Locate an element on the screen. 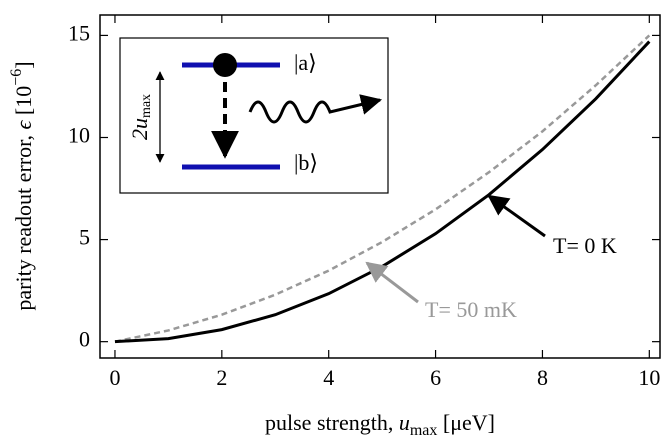 The height and width of the screenshot is (443, 665). y-axis-label: parity readout error, ϵ [10−6] is located at coordinates (22, 185).